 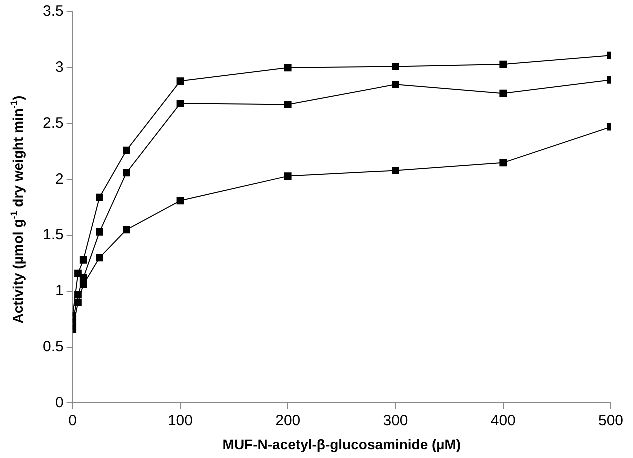 I want to click on y-tick-label: 1, so click(x=60, y=291).